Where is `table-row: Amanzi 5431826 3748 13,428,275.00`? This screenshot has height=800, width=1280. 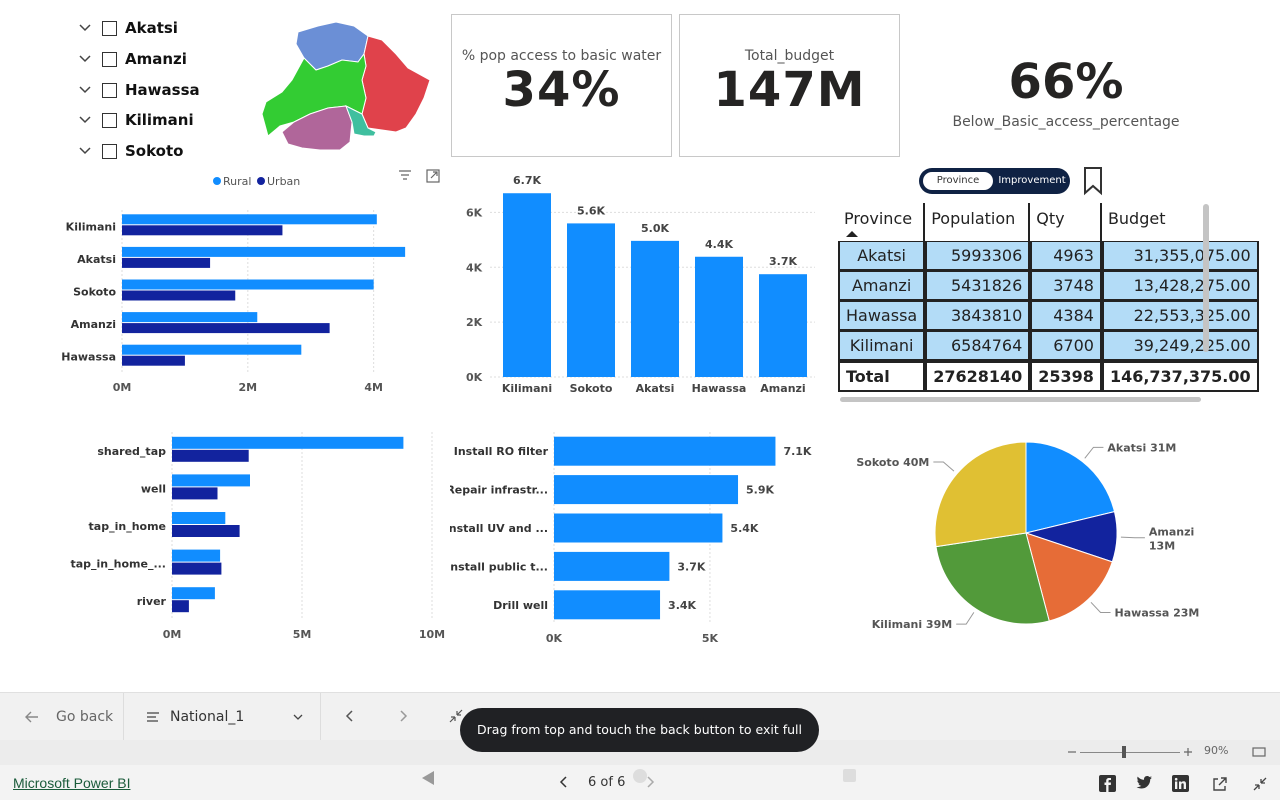
table-row: Amanzi 5431826 3748 13,428,275.00 is located at coordinates (1048, 286).